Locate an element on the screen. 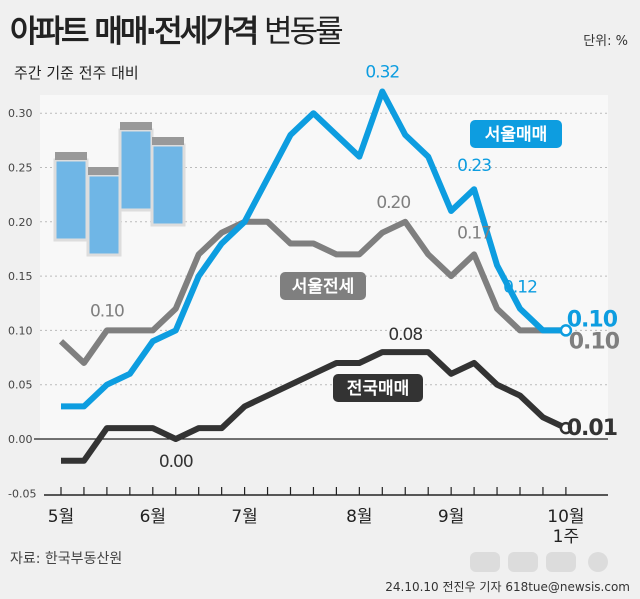  x-month-label: 10월 is located at coordinates (565, 517).